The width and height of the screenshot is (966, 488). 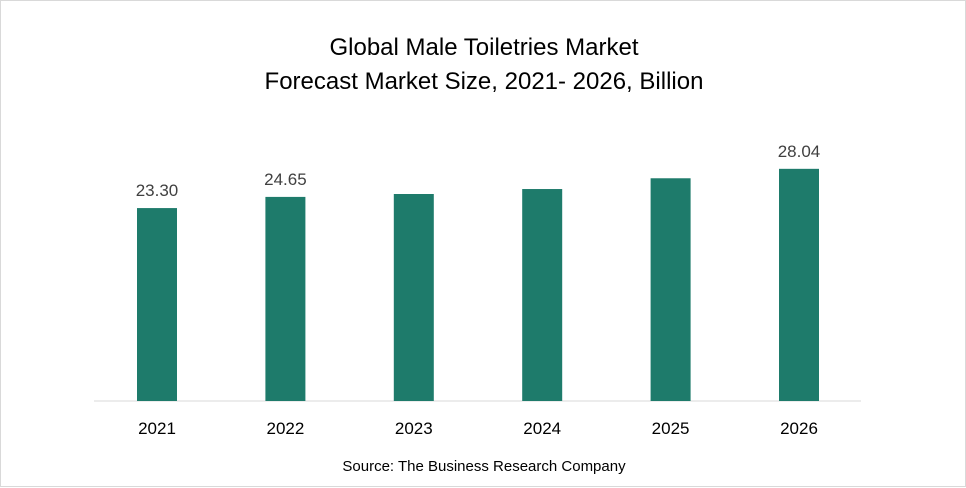 What do you see at coordinates (671, 428) in the screenshot?
I see `x-tick-label: 2025` at bounding box center [671, 428].